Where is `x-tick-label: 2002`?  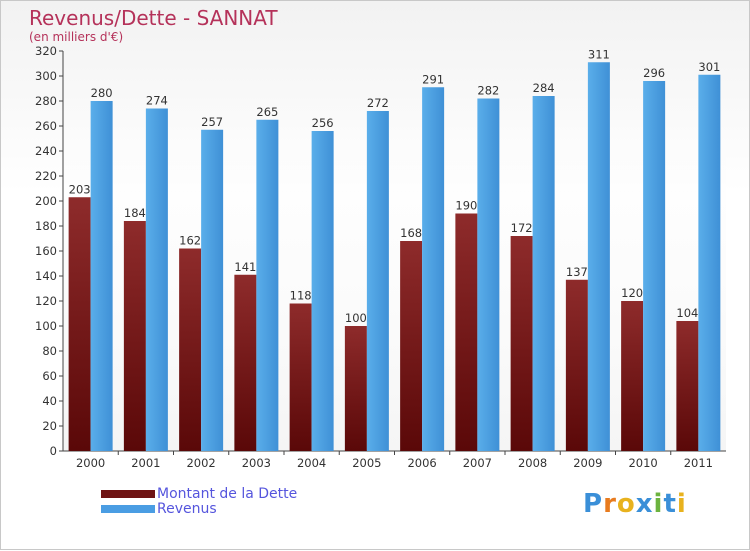 x-tick-label: 2002 is located at coordinates (200, 463).